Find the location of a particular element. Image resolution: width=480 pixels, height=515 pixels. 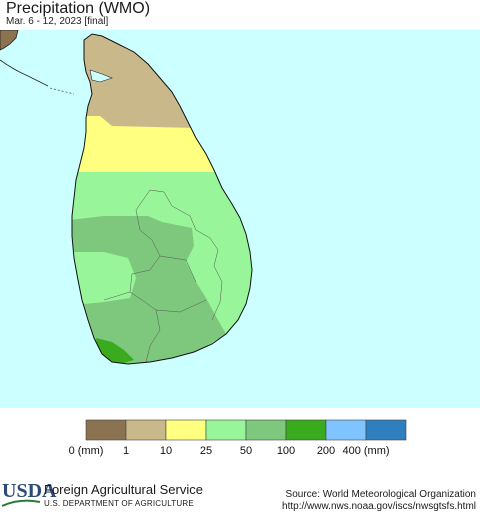

legend-label: 10 is located at coordinates (166, 451).